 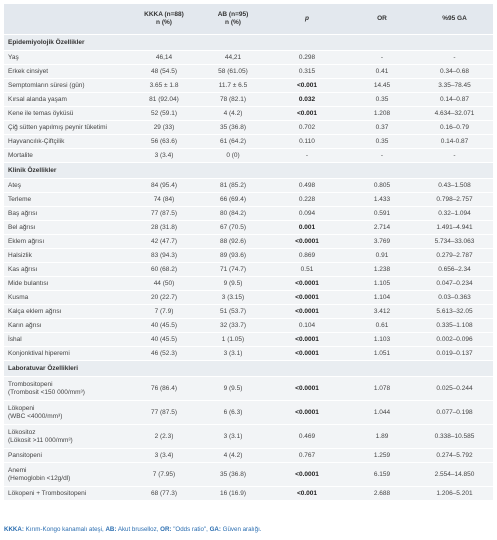 What do you see at coordinates (164, 255) in the screenshot?
I see `cell: 83 (94.3)` at bounding box center [164, 255].